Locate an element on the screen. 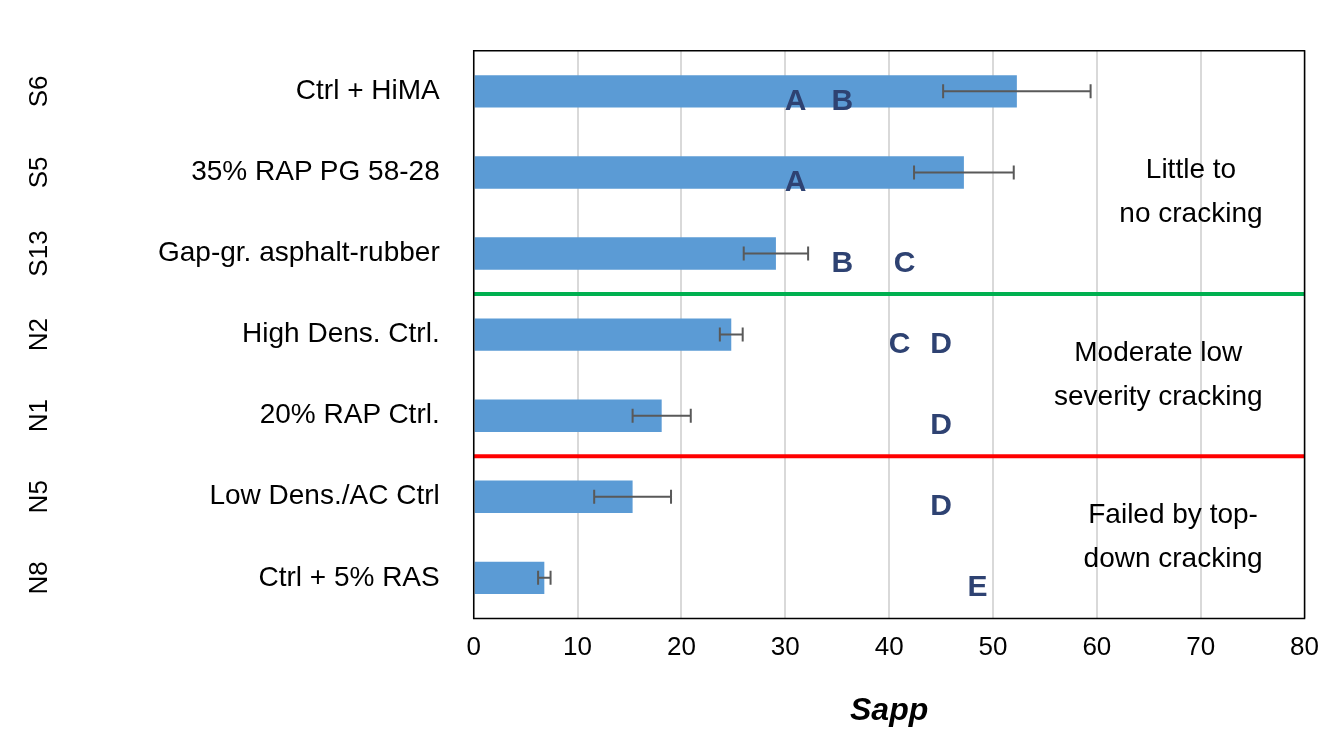  y-tick-label: Ctrl + HiMA is located at coordinates (368, 90).